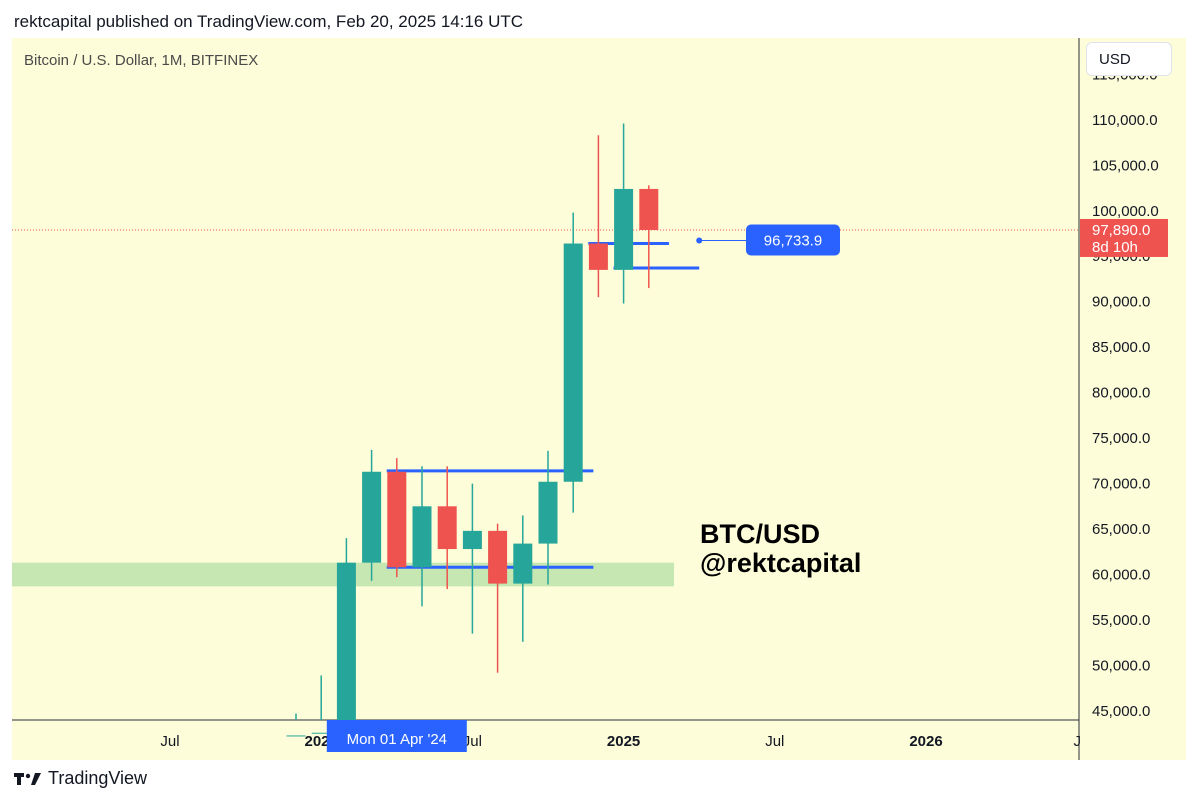  Describe the element at coordinates (925, 741) in the screenshot. I see `x-tick-label: 2026` at that location.